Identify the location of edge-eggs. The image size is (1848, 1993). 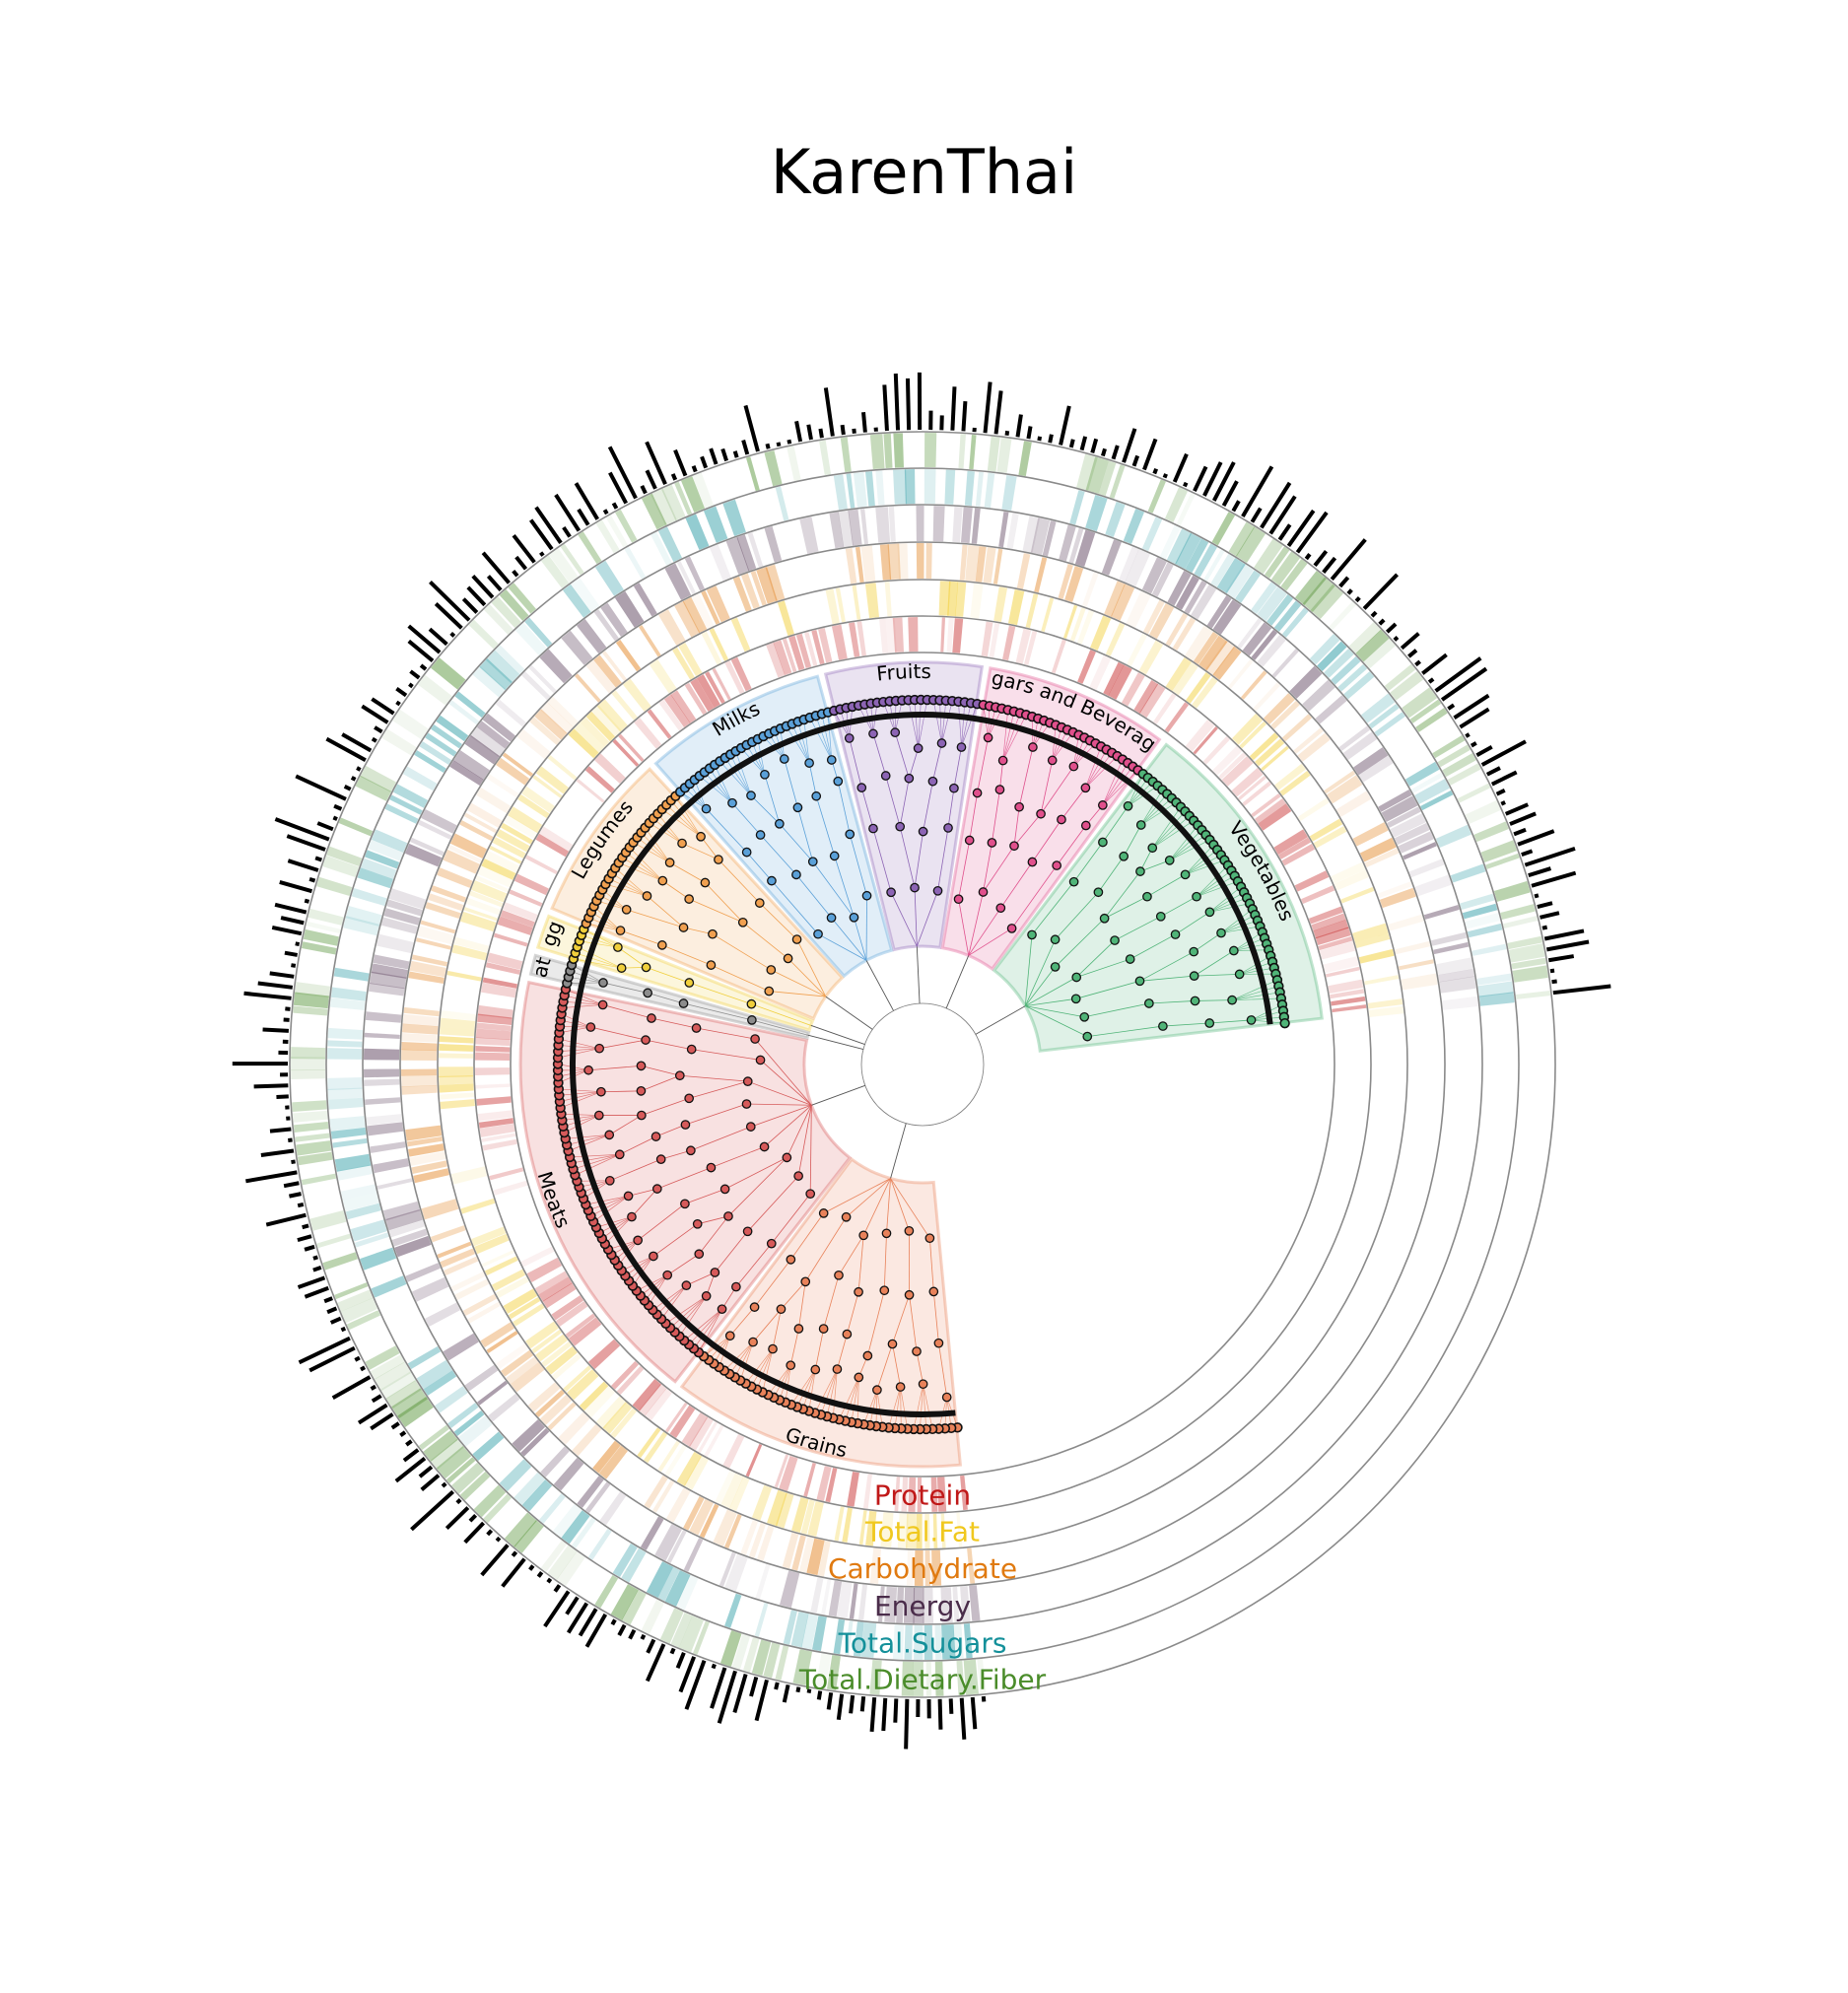
(632, 957).